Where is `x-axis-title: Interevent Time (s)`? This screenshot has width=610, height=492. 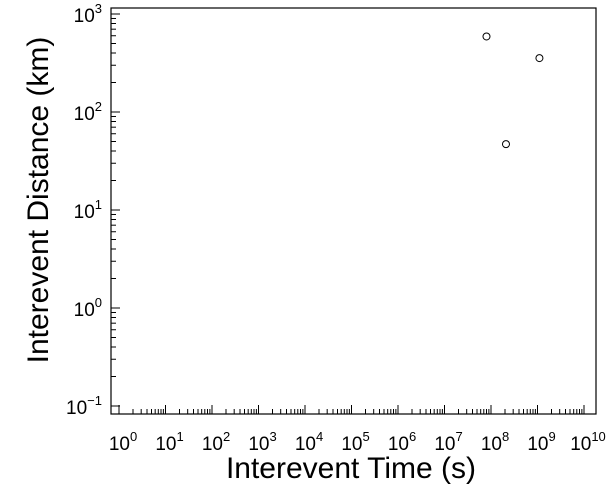
x-axis-title: Interevent Time (s) is located at coordinates (351, 468).